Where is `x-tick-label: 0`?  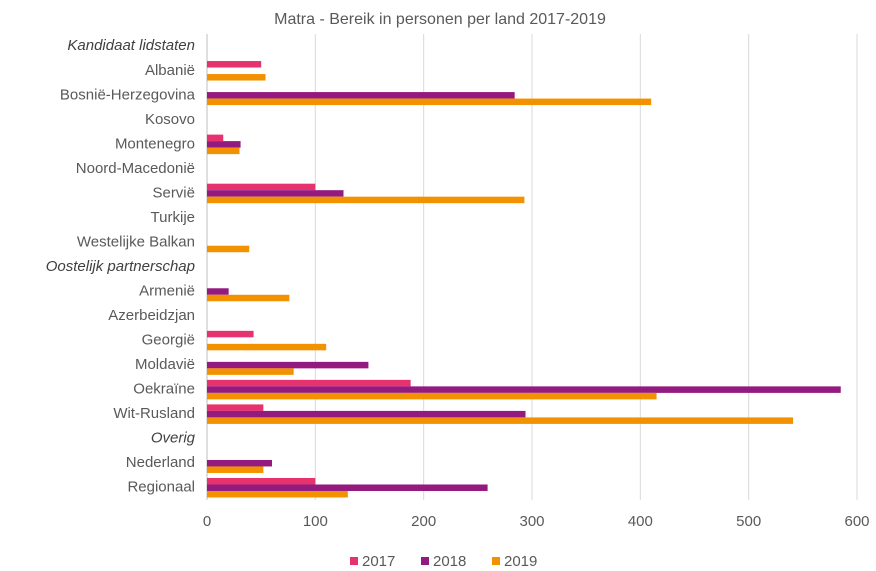 x-tick-label: 0 is located at coordinates (207, 521).